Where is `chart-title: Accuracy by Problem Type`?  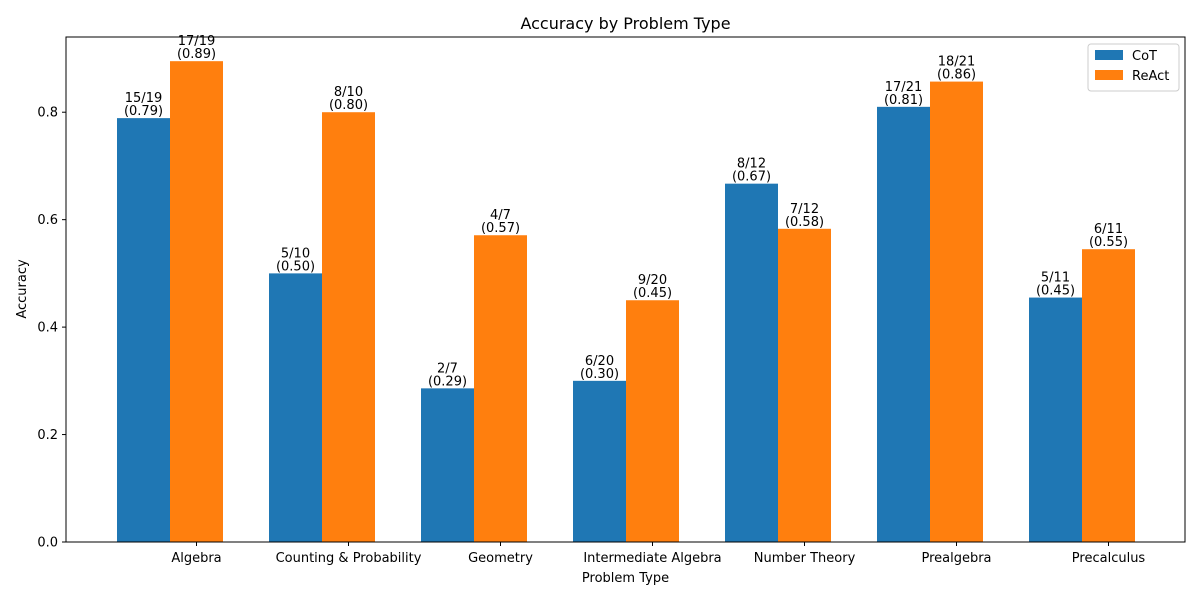
chart-title: Accuracy by Problem Type is located at coordinates (625, 23).